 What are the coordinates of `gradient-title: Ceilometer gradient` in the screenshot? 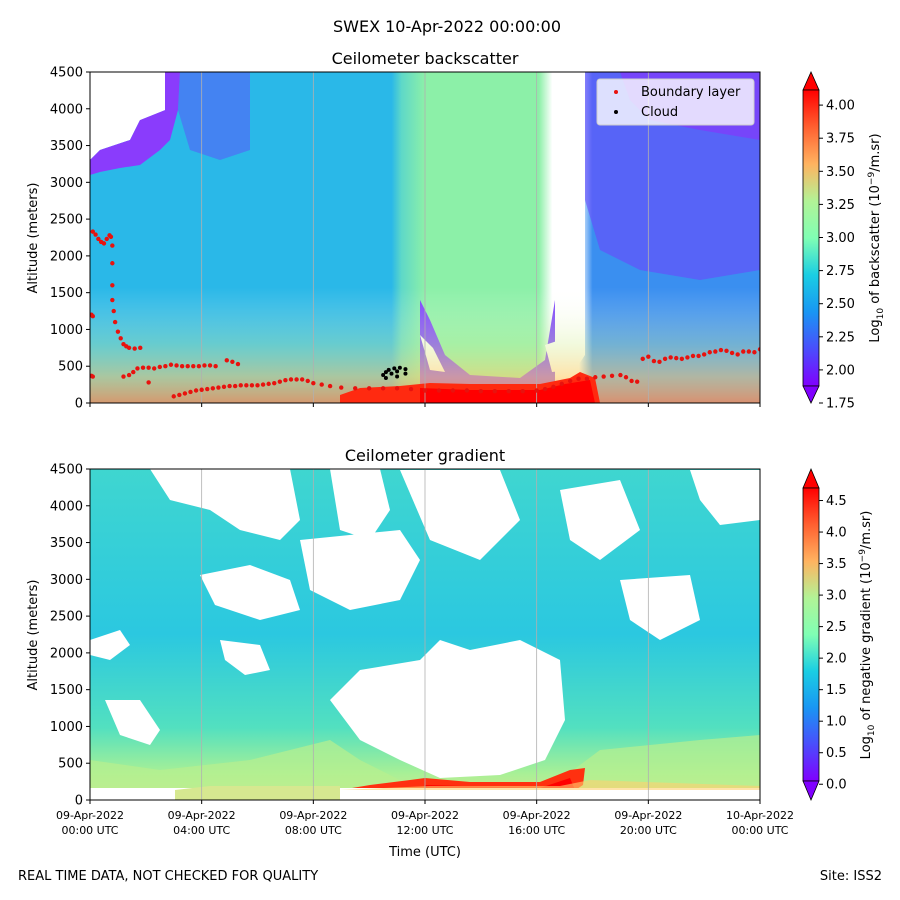 It's located at (425, 455).